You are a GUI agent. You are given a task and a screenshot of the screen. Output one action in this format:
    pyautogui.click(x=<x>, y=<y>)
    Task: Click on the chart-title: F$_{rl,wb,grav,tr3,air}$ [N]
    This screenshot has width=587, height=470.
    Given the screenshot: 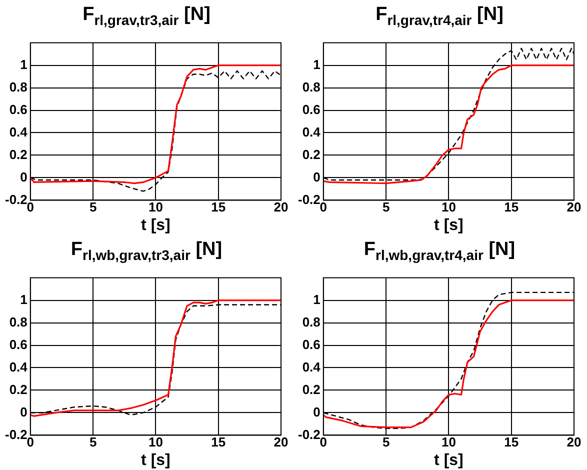 What is the action you would take?
    pyautogui.click(x=147, y=251)
    